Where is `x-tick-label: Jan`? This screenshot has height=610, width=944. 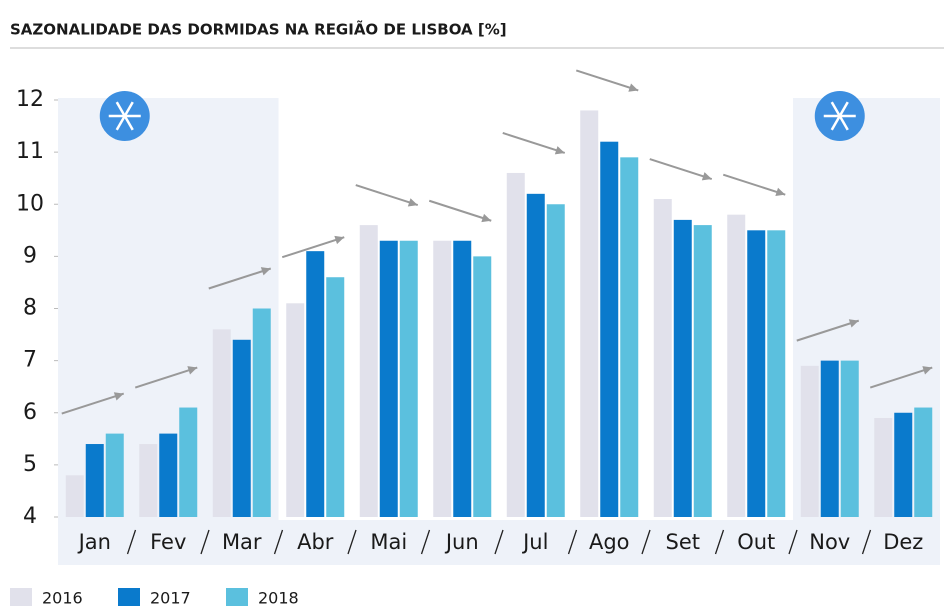
x-tick-label: Jan is located at coordinates (94, 542).